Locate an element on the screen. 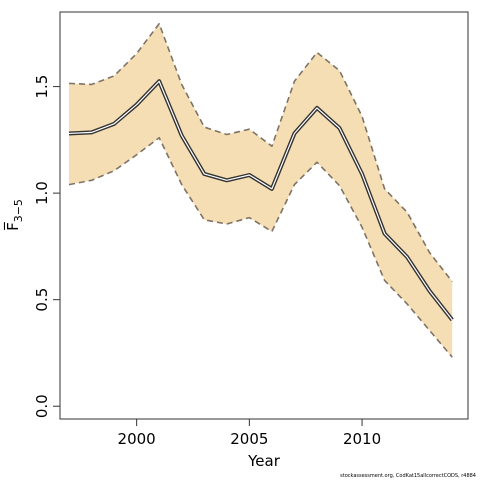  svg-text: F̅3−5 is located at coordinates (14, 215).